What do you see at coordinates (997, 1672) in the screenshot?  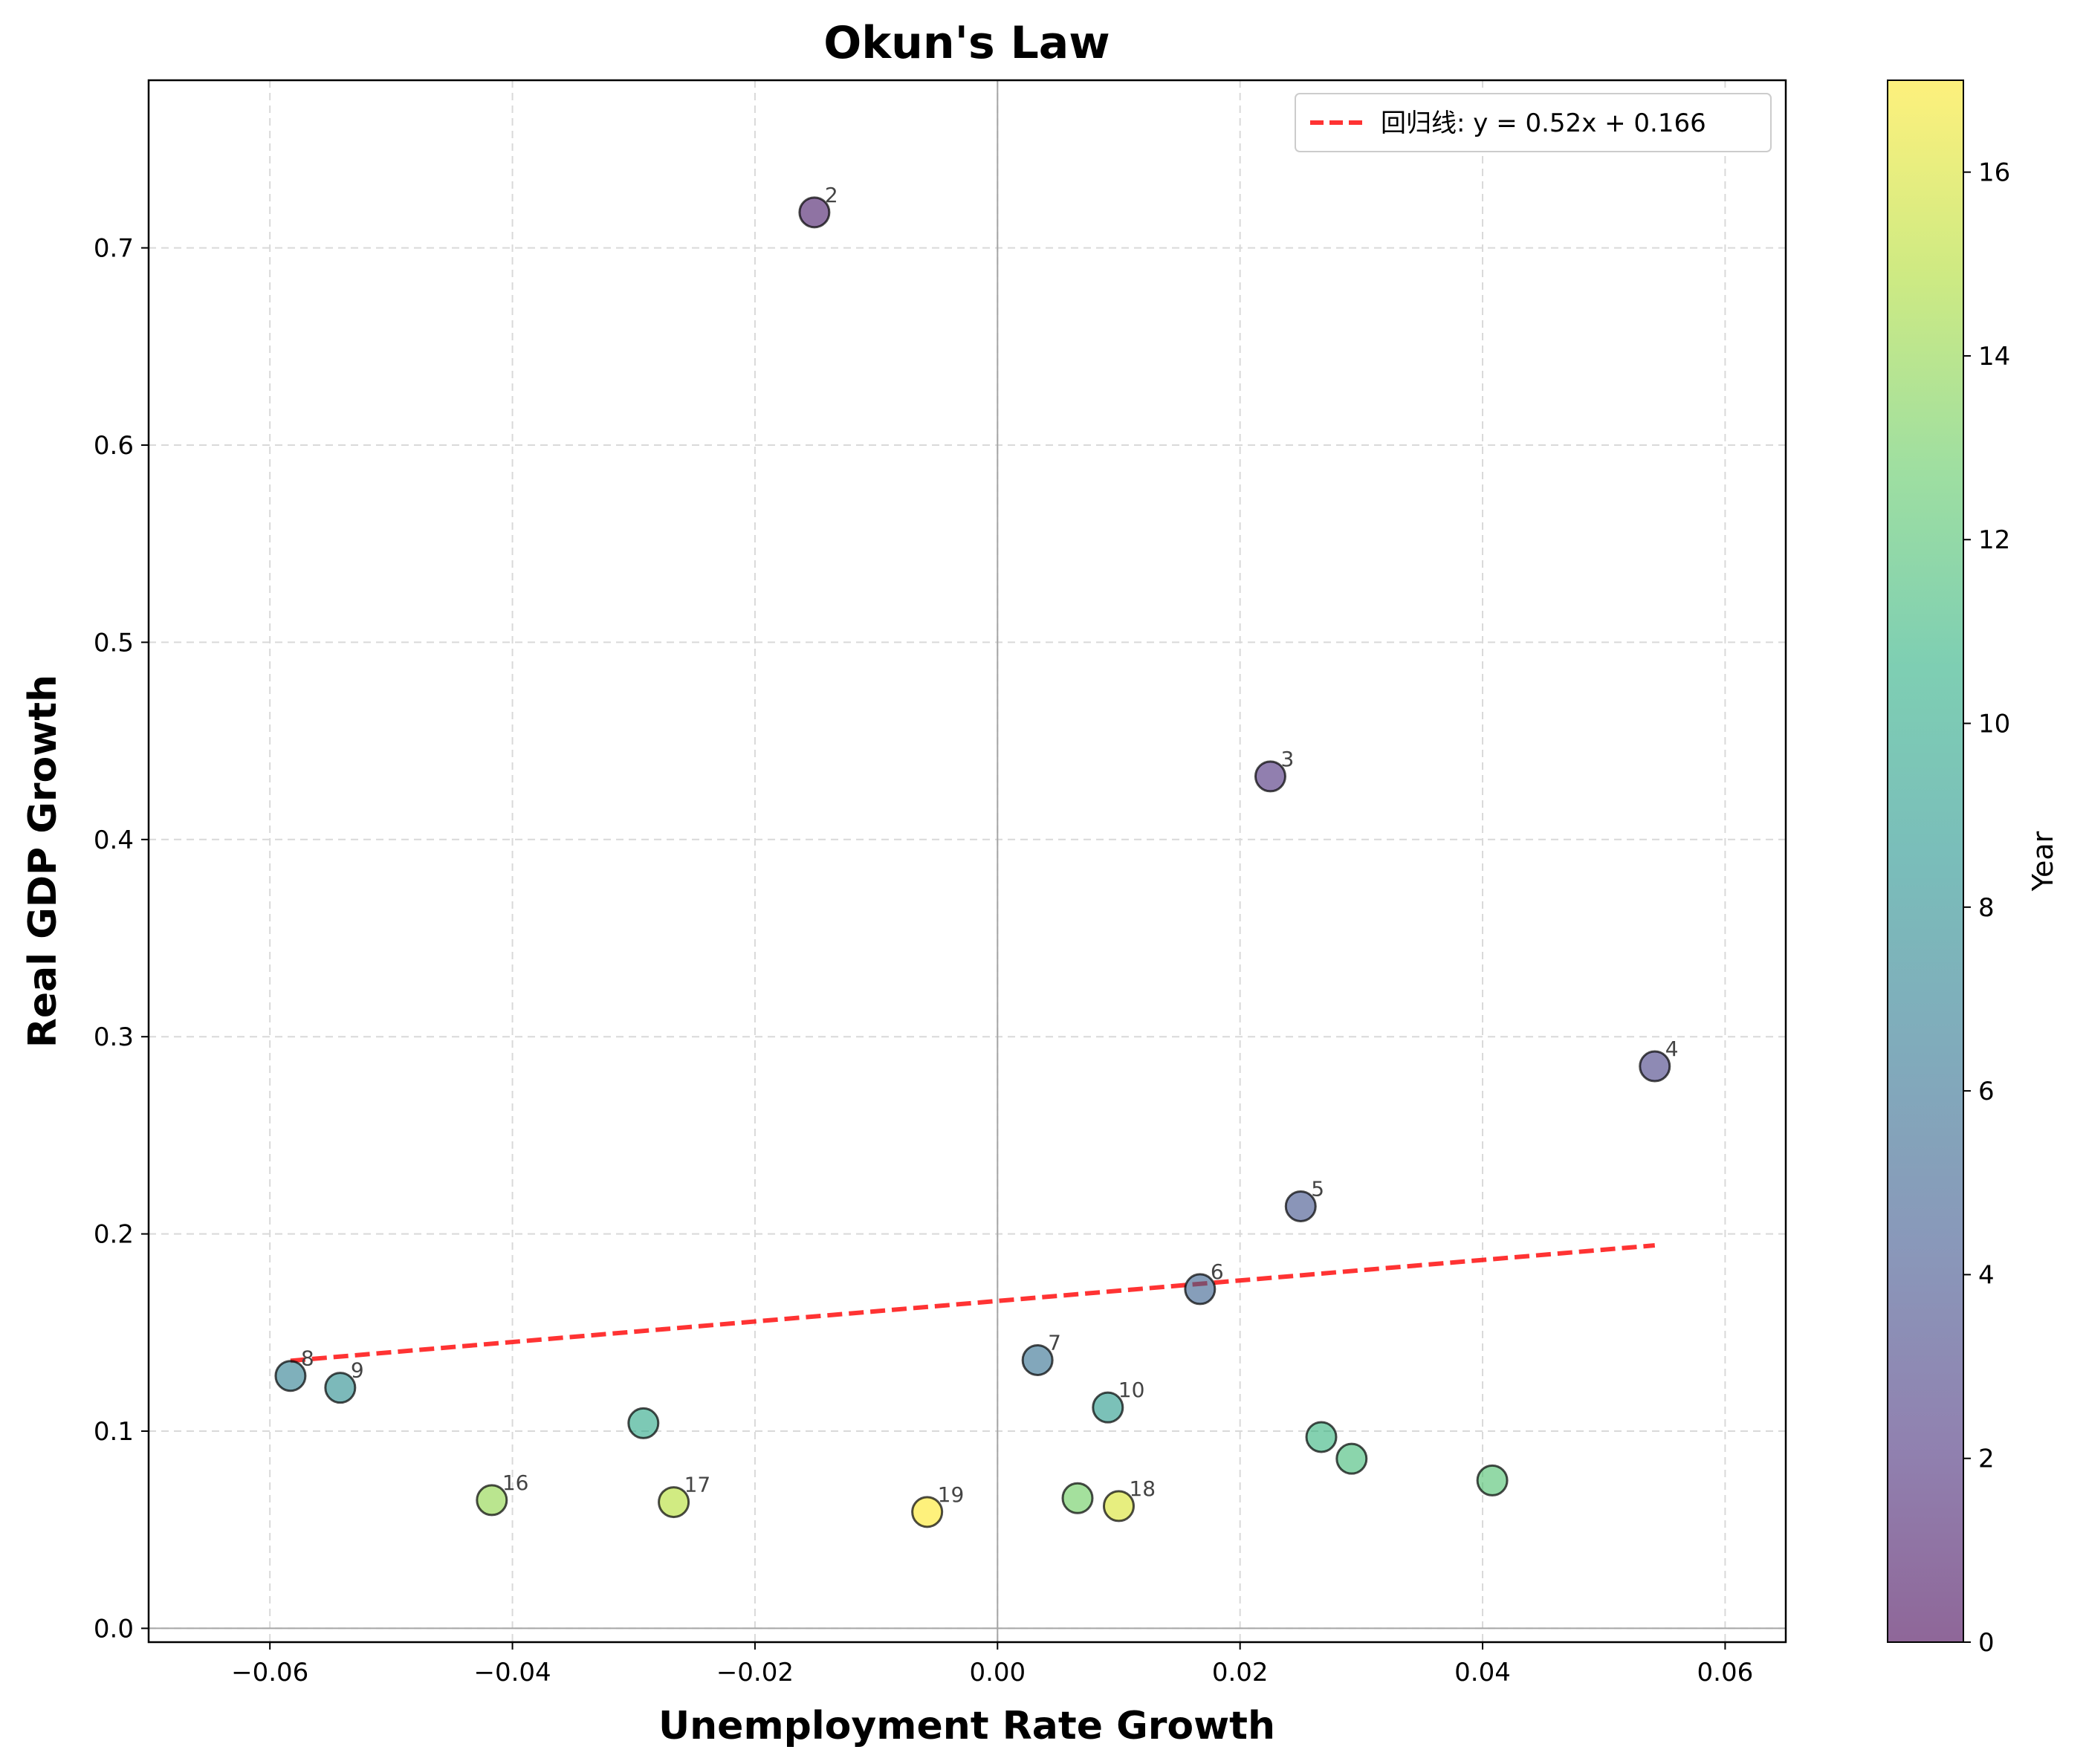 I see `x-tick-label-3: 0.00` at bounding box center [997, 1672].